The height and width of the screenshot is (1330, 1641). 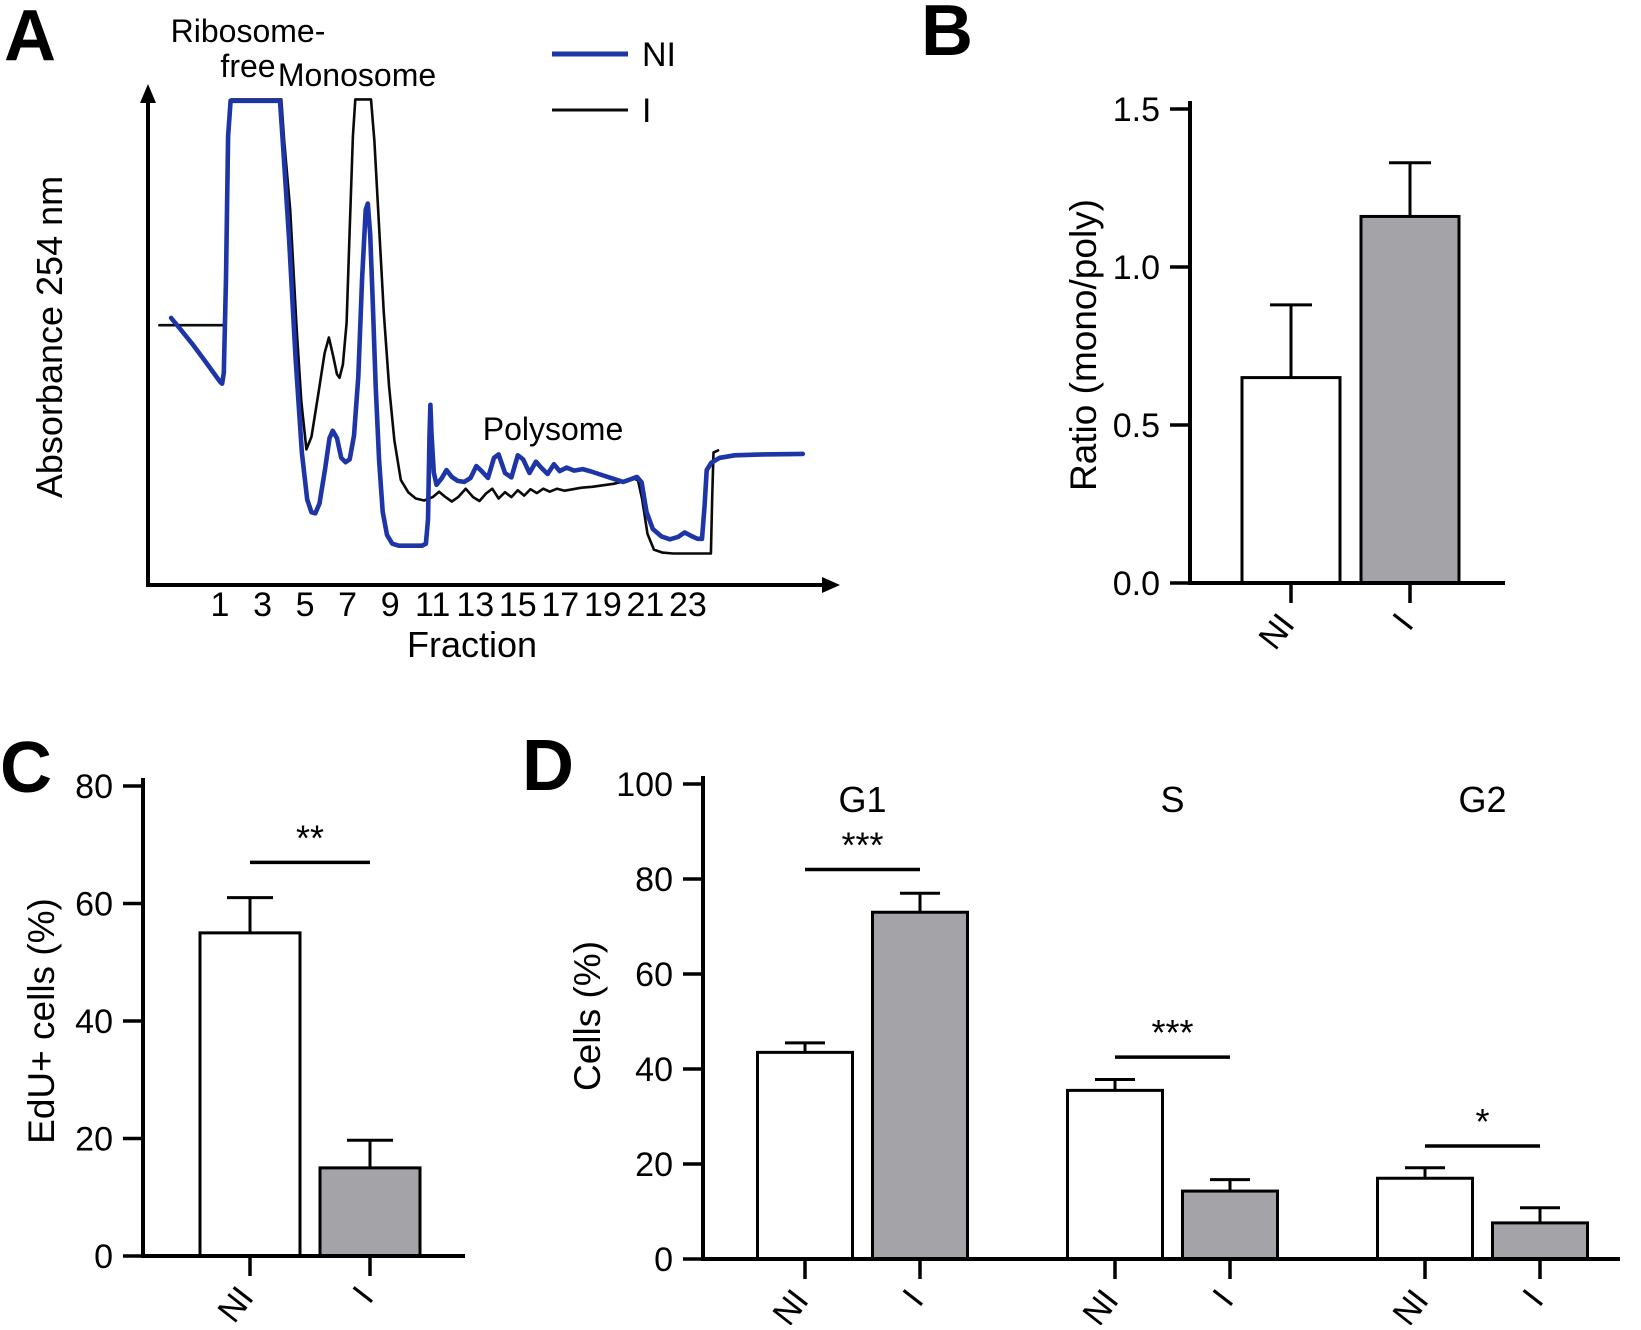 I want to click on category-label-ni-s: NI, so click(x=1100, y=1304).